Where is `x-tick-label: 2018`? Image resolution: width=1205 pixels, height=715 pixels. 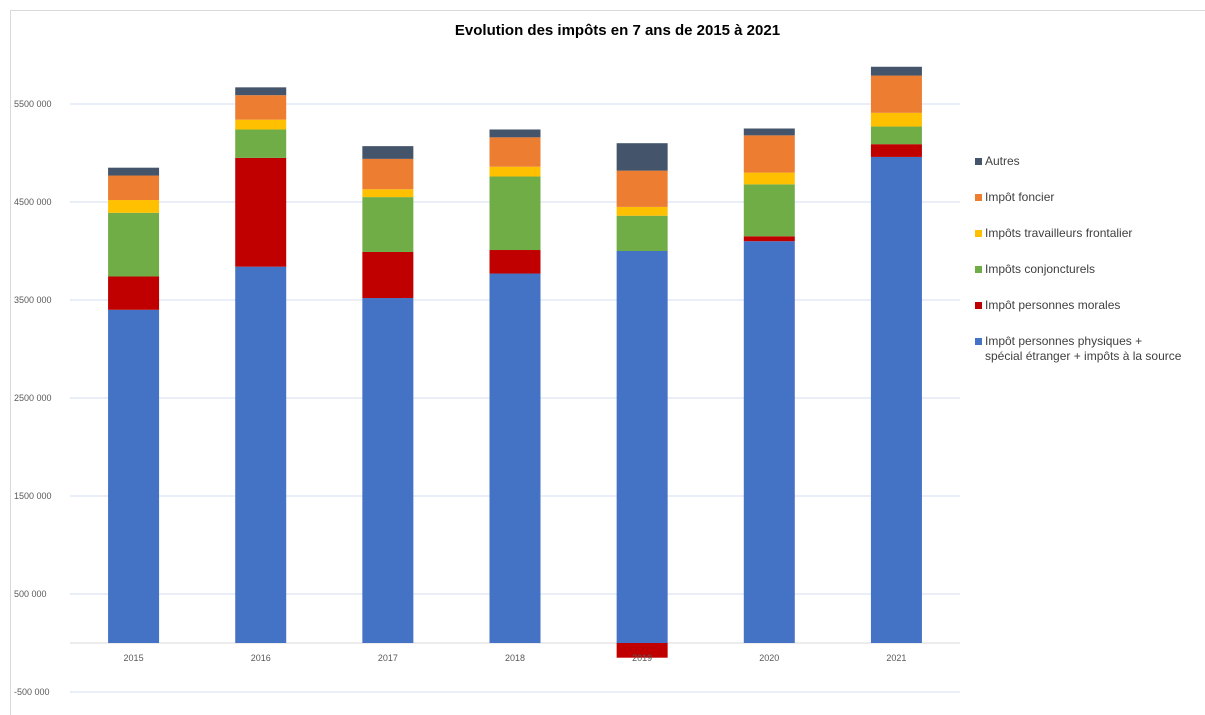
x-tick-label: 2018 is located at coordinates (515, 658).